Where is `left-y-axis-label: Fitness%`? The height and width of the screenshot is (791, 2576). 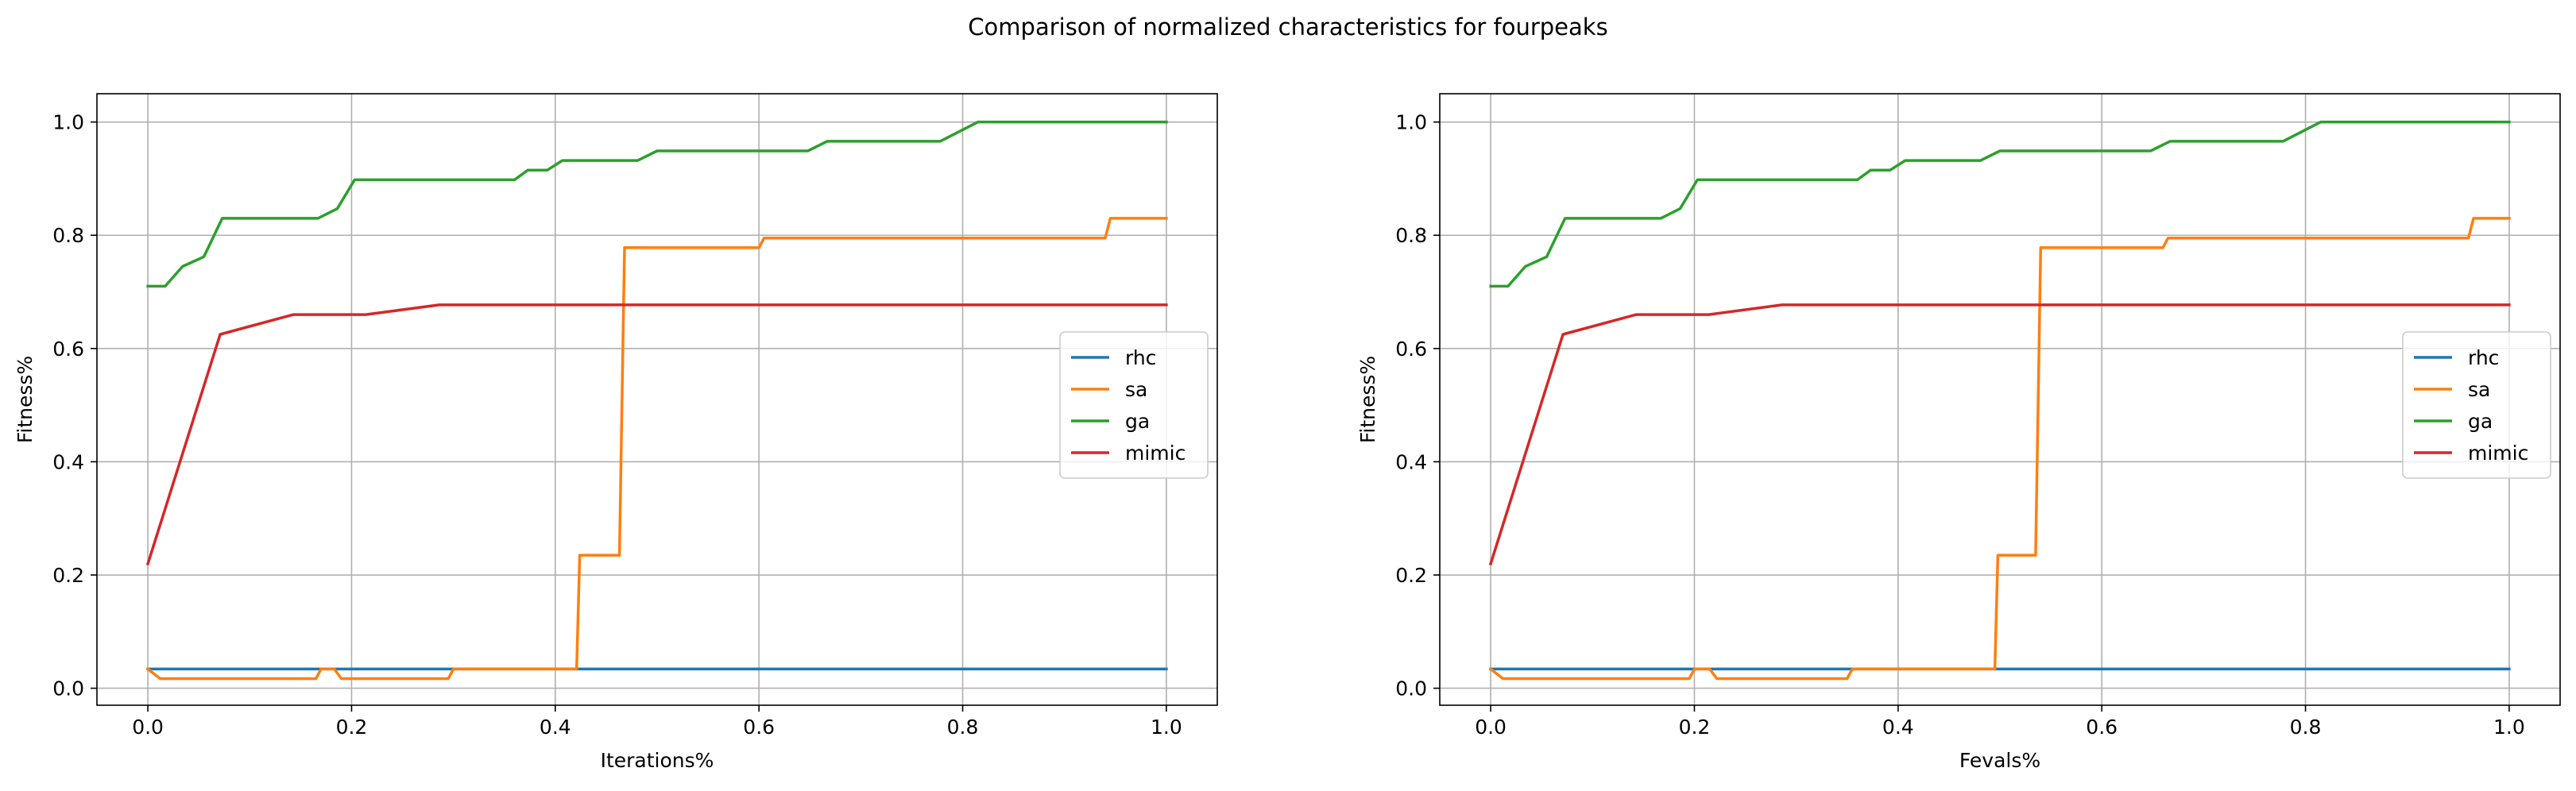 left-y-axis-label: Fitness% is located at coordinates (25, 399).